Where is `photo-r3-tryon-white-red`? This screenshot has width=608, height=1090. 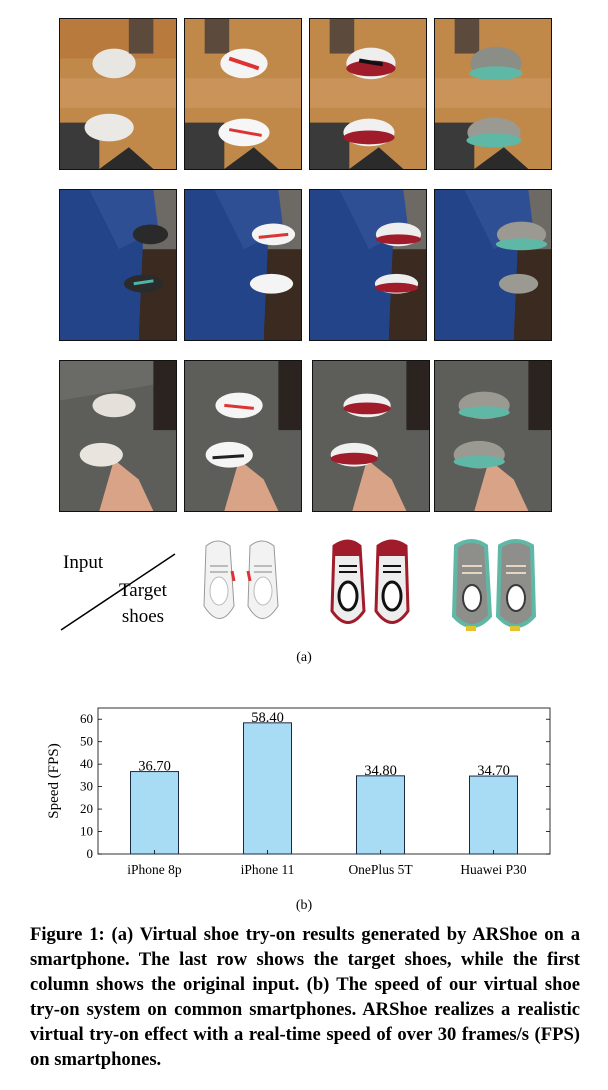 photo-r3-tryon-white-red is located at coordinates (243, 436).